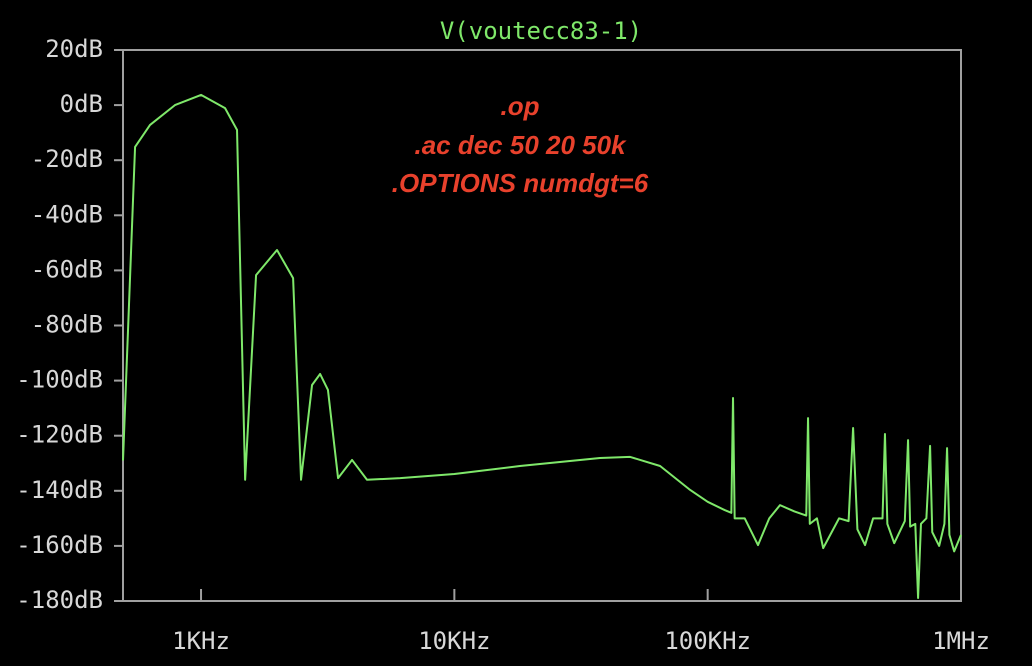  I want to click on y-tick-label: 0dB, so click(81, 104).